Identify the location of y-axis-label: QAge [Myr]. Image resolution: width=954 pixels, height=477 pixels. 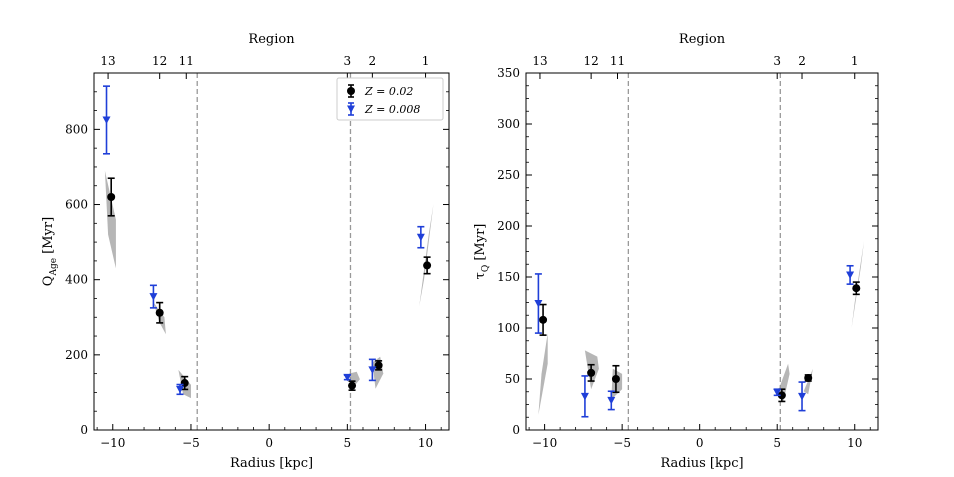
(50, 251).